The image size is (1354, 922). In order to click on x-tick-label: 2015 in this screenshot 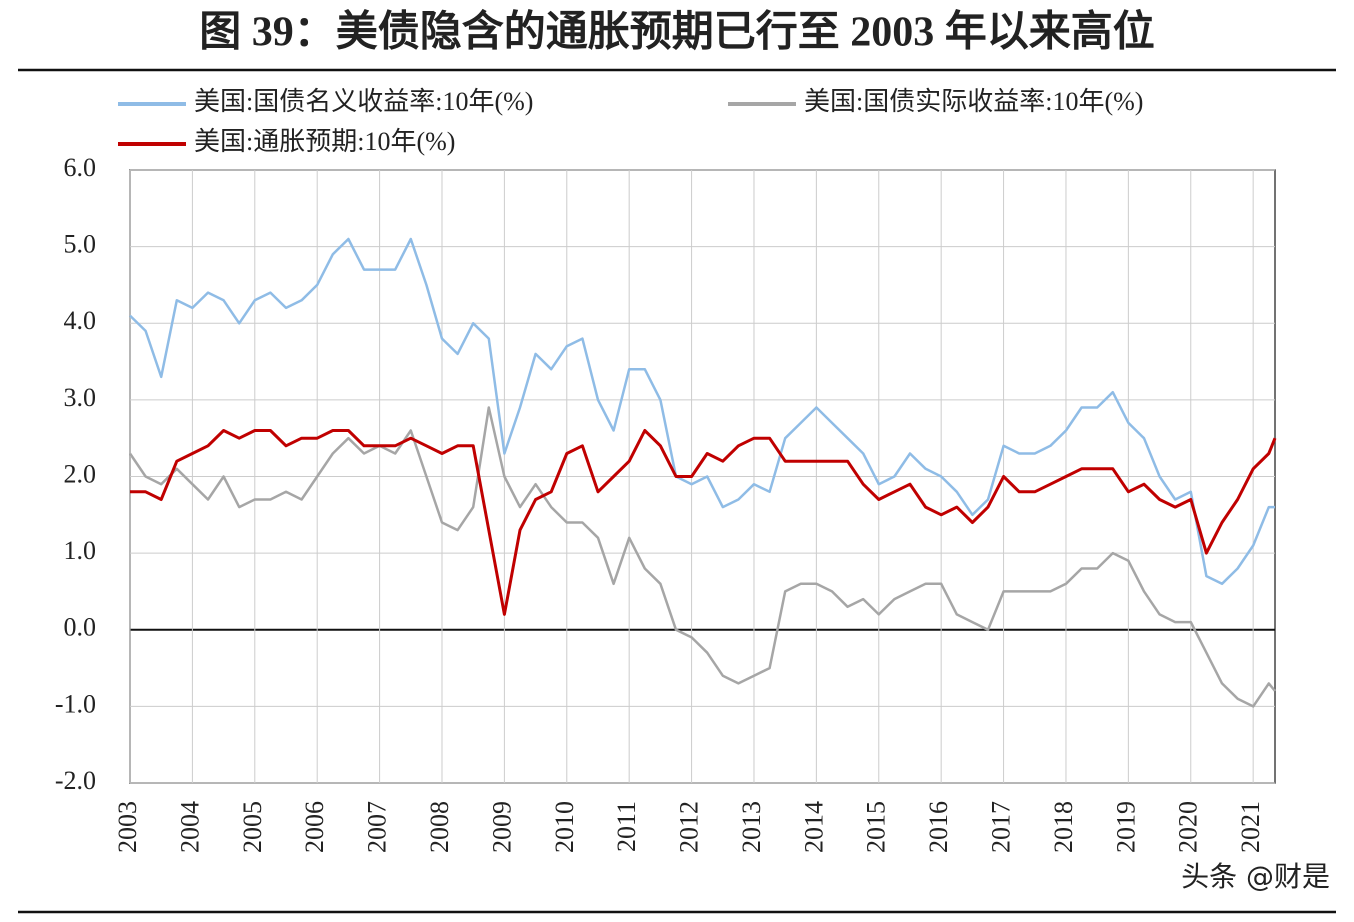, I will do `click(876, 827)`.